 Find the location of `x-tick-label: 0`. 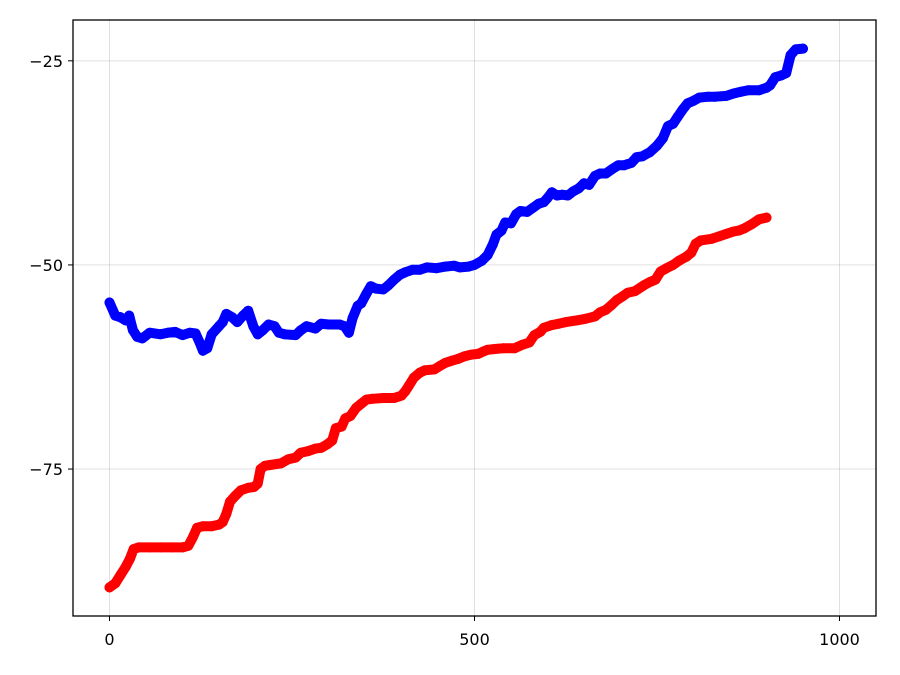

x-tick-label: 0 is located at coordinates (109, 639).